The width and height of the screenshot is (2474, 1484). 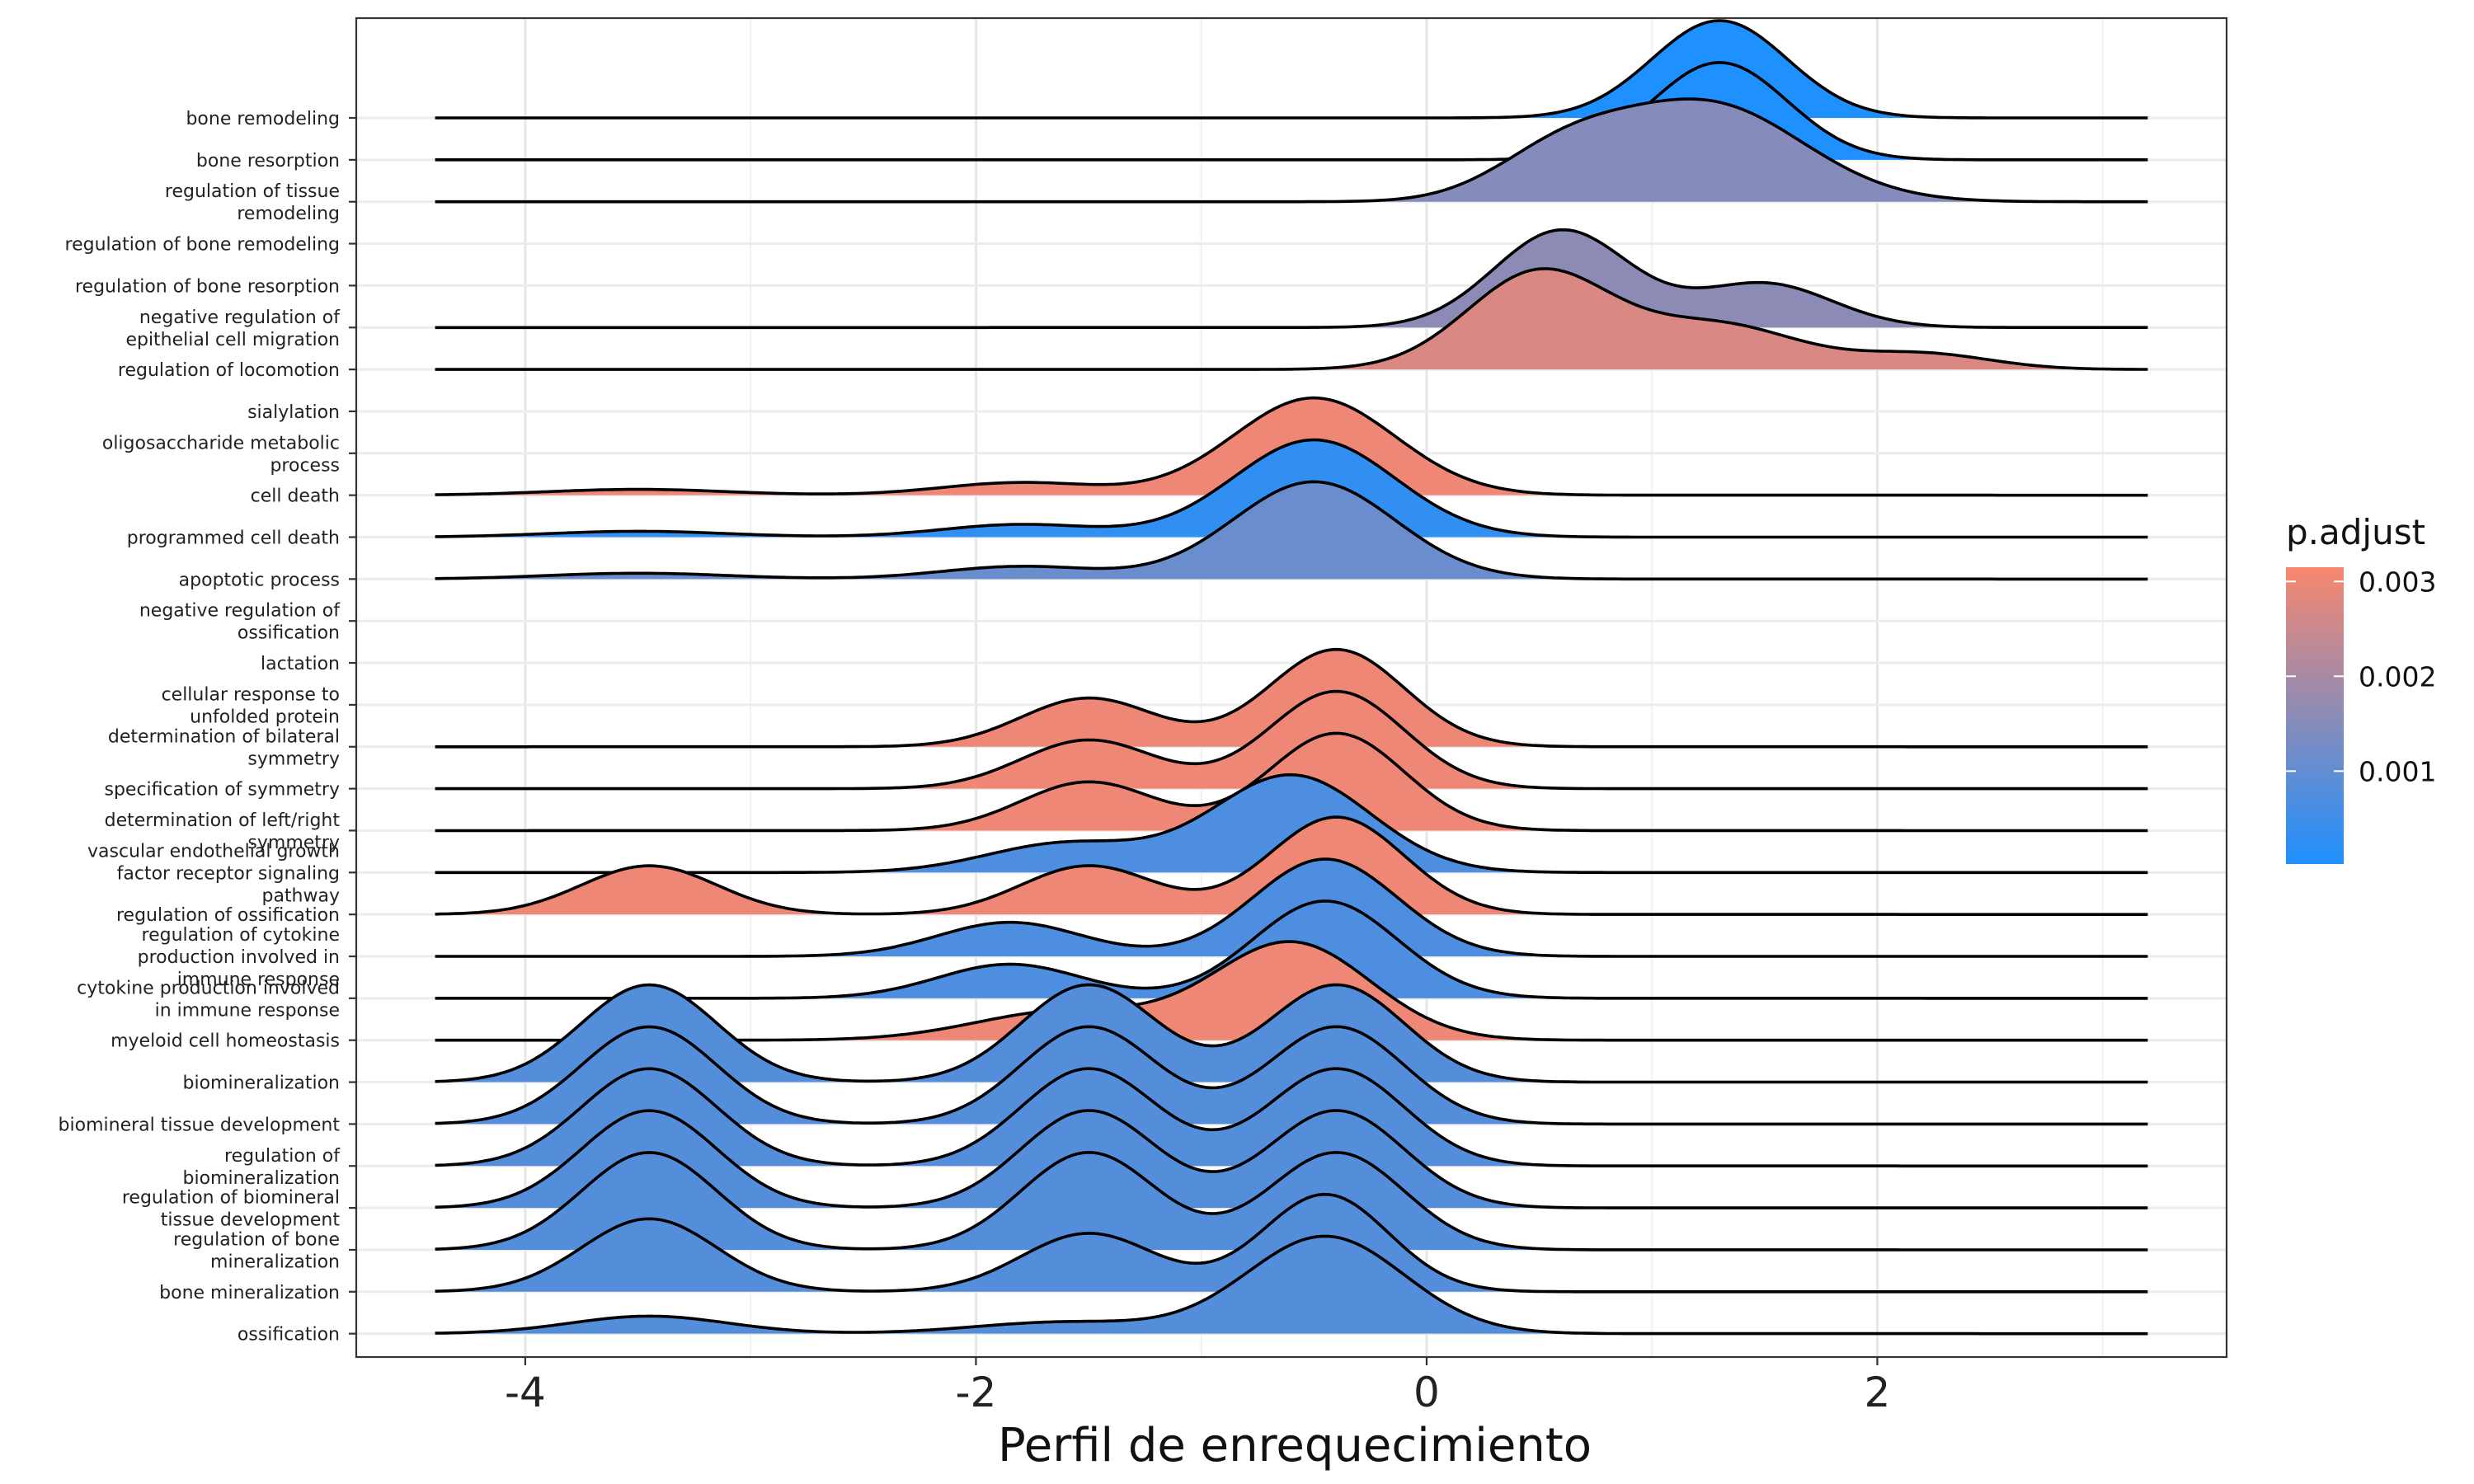 What do you see at coordinates (221, 454) in the screenshot?
I see `y-tick-label: oligosaccharide metabolic process` at bounding box center [221, 454].